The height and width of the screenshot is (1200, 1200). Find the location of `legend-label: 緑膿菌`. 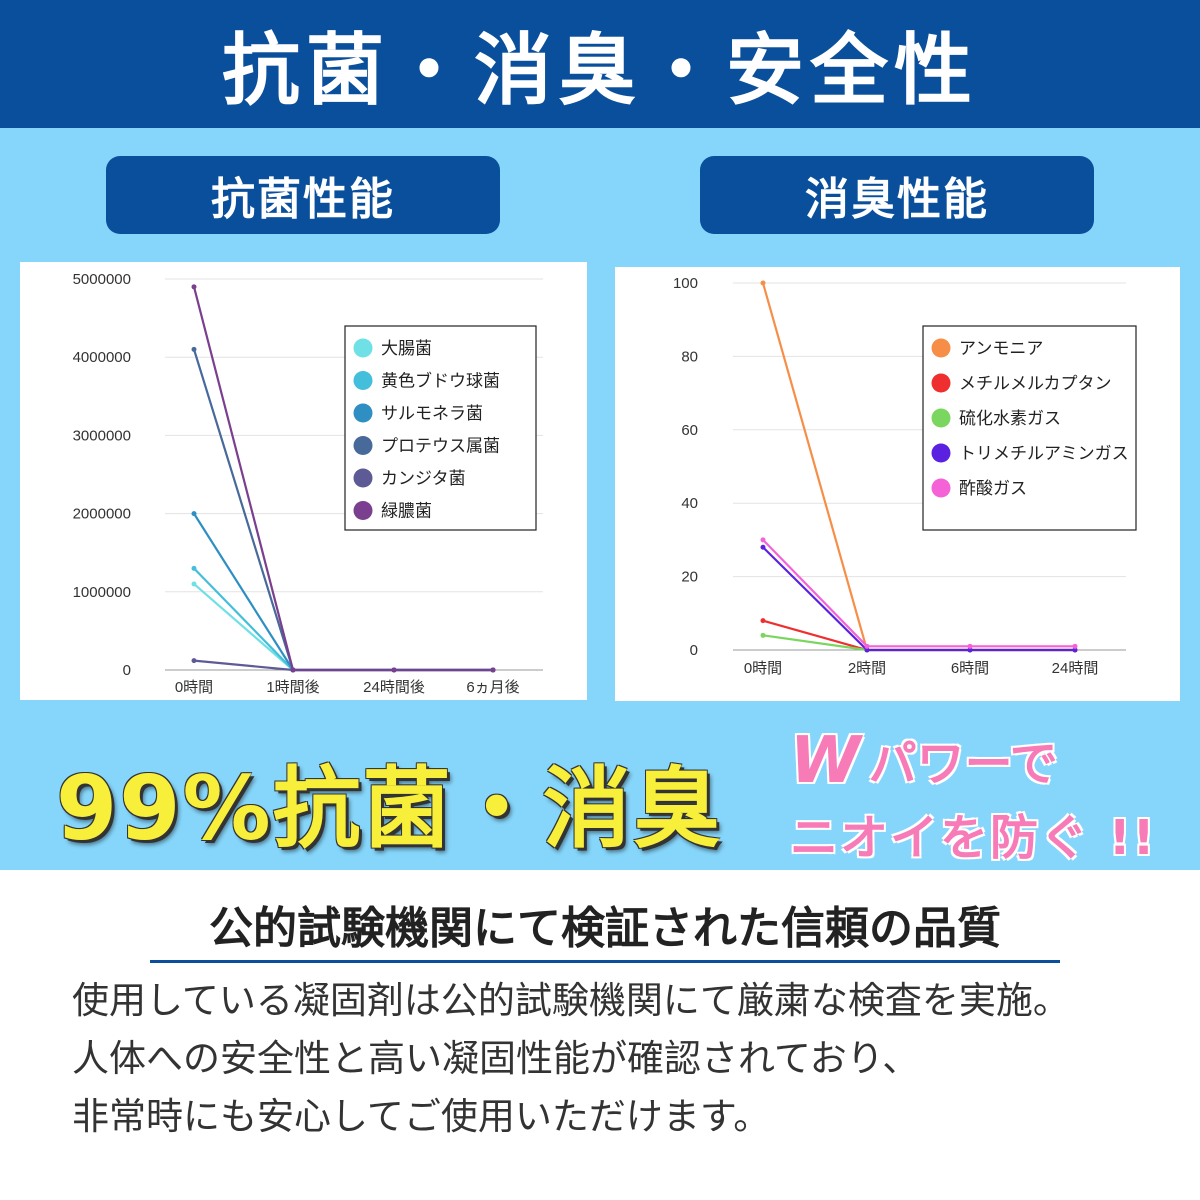

legend-label: 緑膿菌 is located at coordinates (406, 512).